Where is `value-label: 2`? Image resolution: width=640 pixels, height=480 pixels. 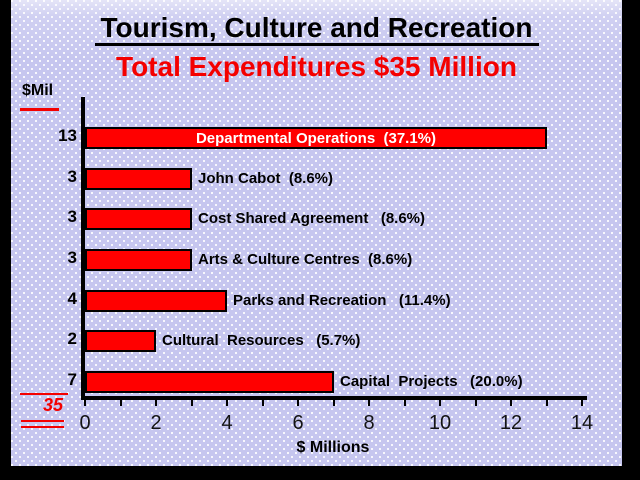 value-label: 2 is located at coordinates (72, 338).